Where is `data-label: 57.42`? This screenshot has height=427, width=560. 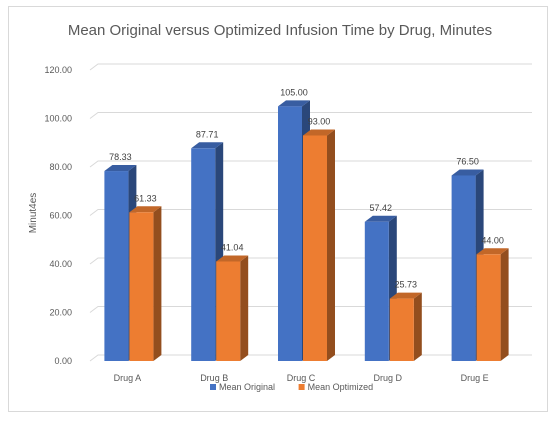
data-label: 57.42 is located at coordinates (381, 208).